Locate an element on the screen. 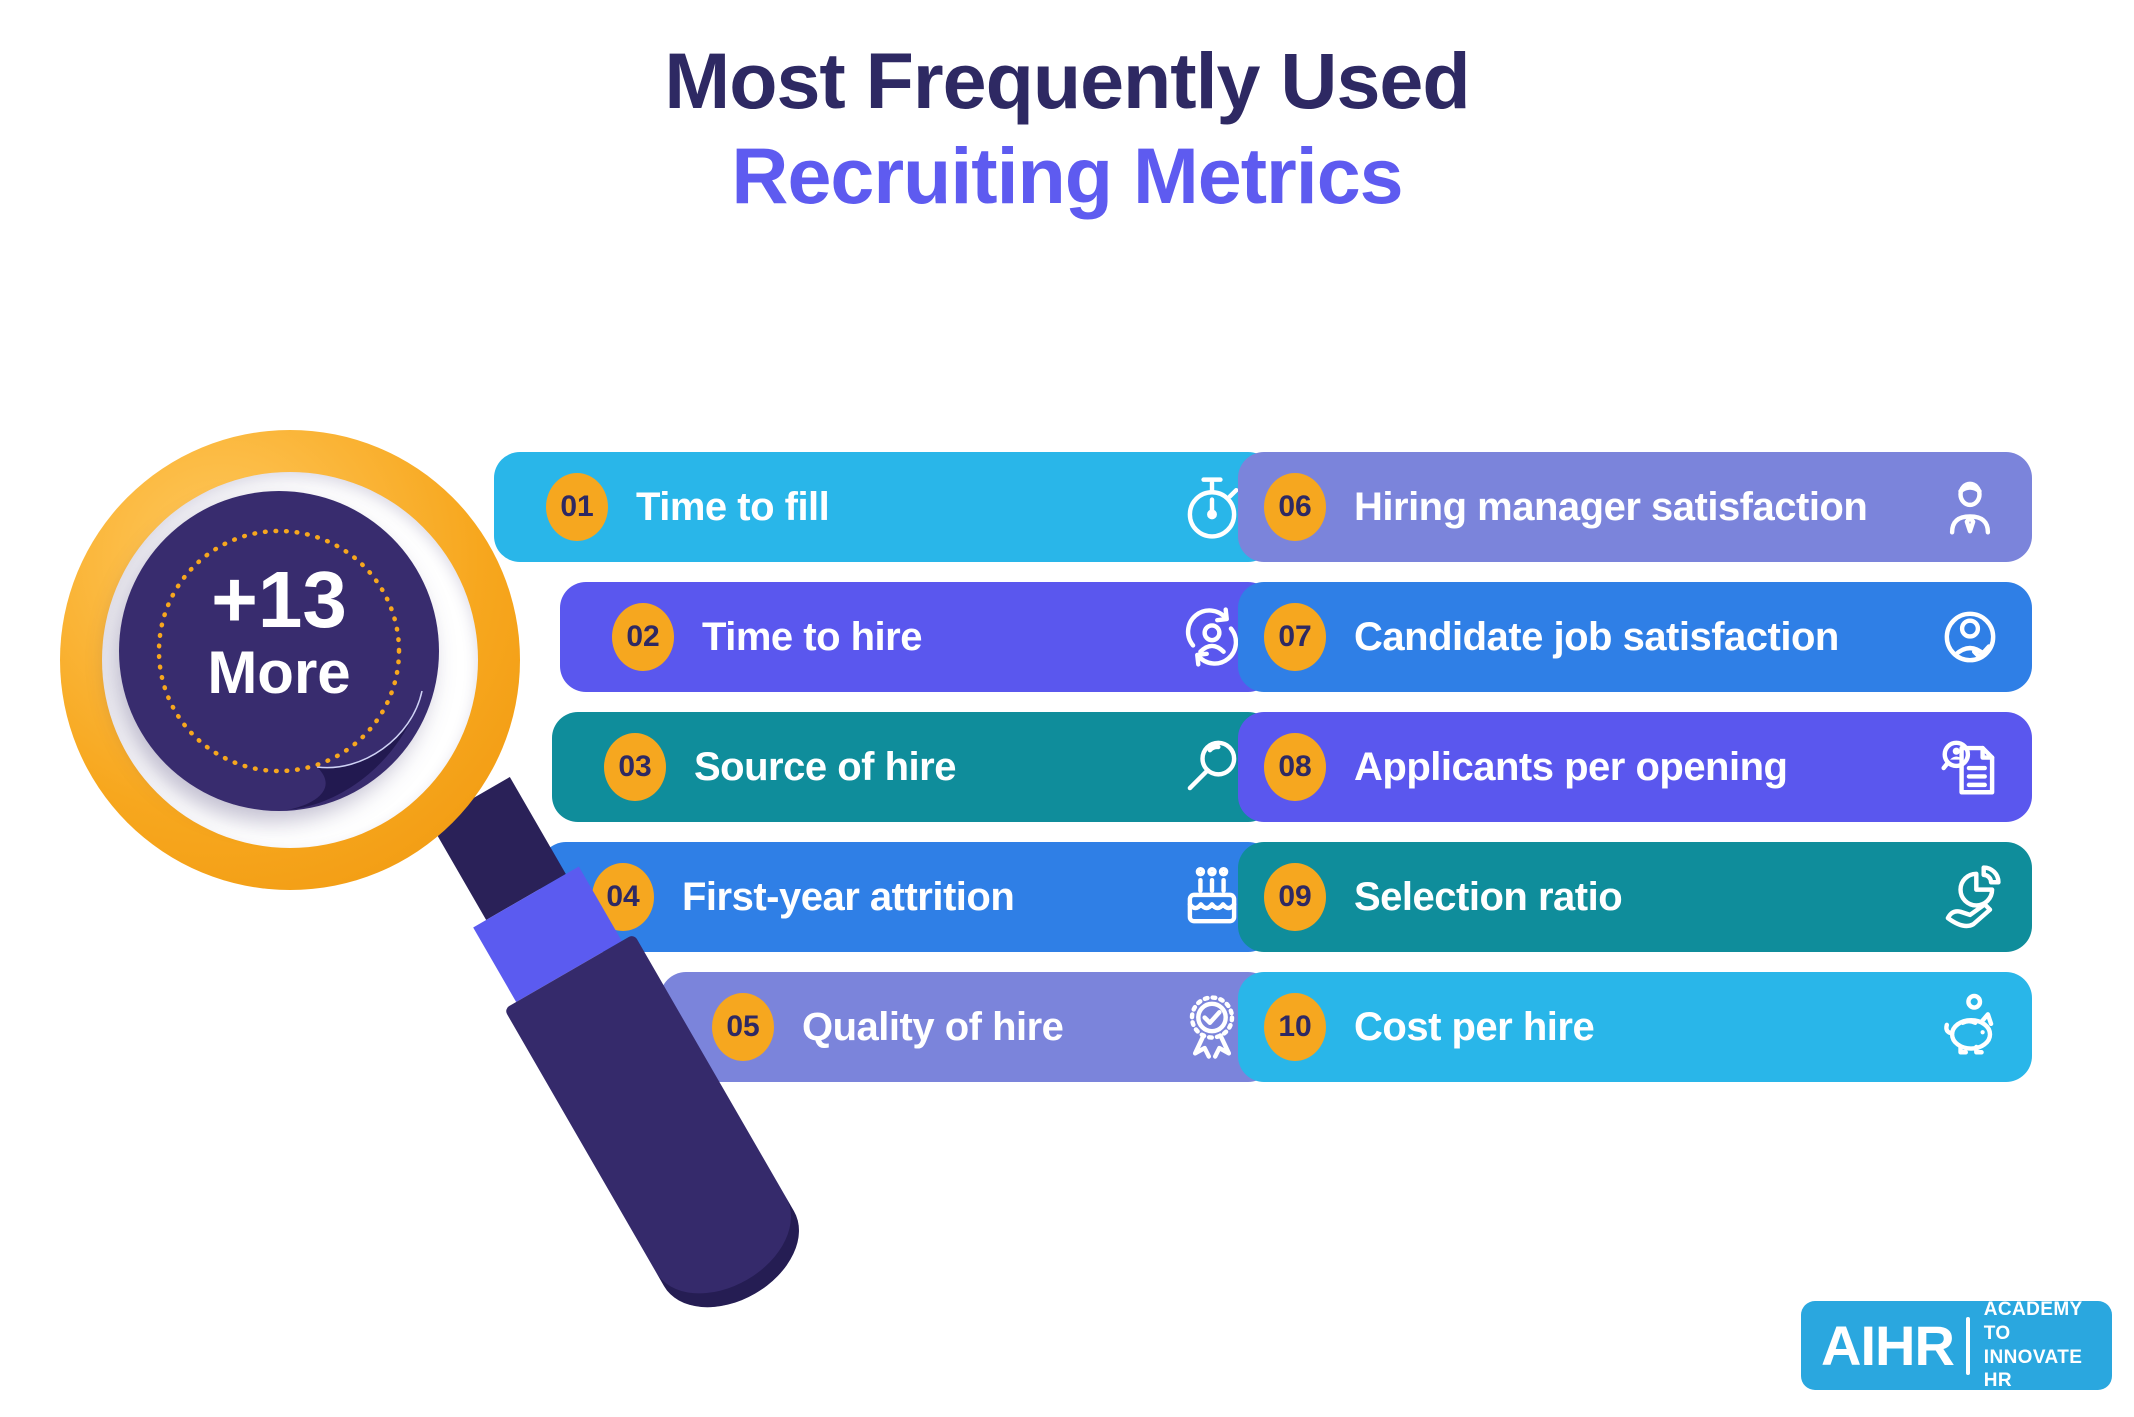 This screenshot has width=2134, height=1417. award-ribbon-icon is located at coordinates (1212, 1027).